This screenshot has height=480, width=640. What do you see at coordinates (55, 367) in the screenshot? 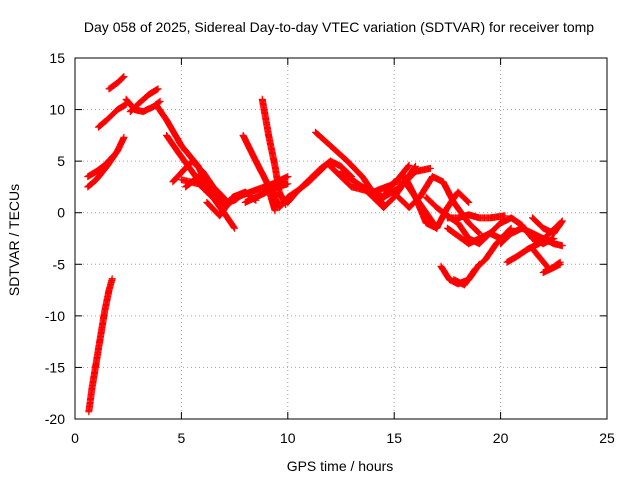
I see `y-tick-label: -15` at bounding box center [55, 367].